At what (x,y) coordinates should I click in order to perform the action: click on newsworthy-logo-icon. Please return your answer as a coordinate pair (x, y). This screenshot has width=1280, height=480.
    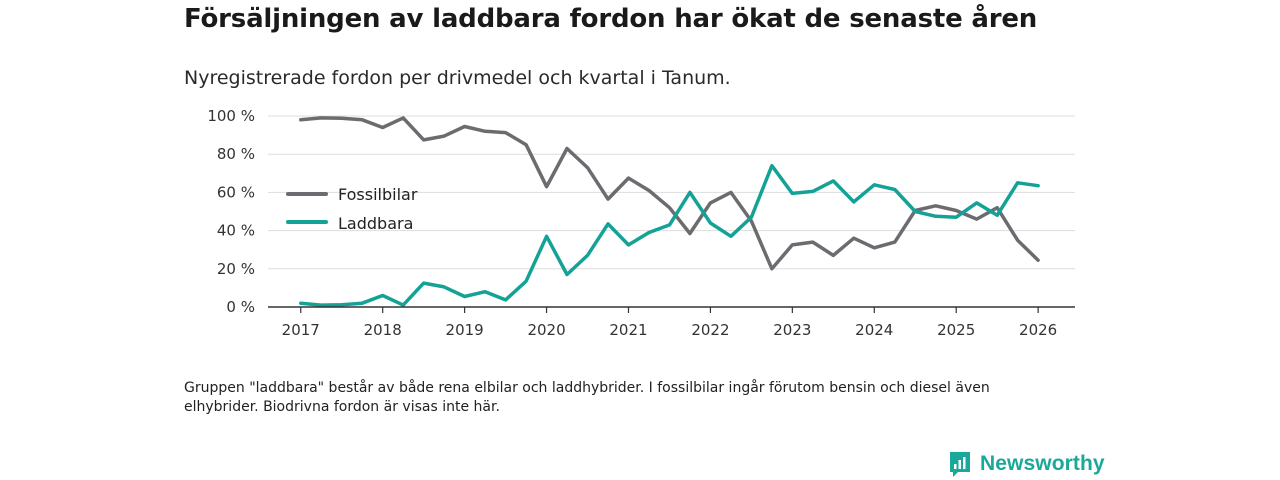
    Looking at the image, I should click on (960, 464).